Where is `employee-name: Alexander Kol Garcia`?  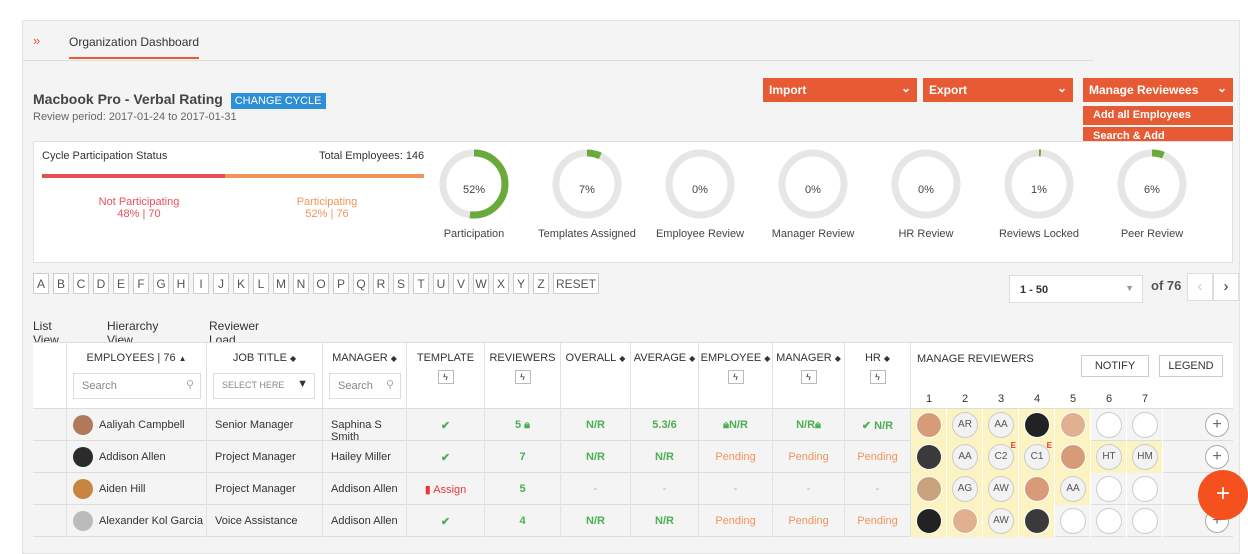 employee-name: Alexander Kol Garcia is located at coordinates (151, 521).